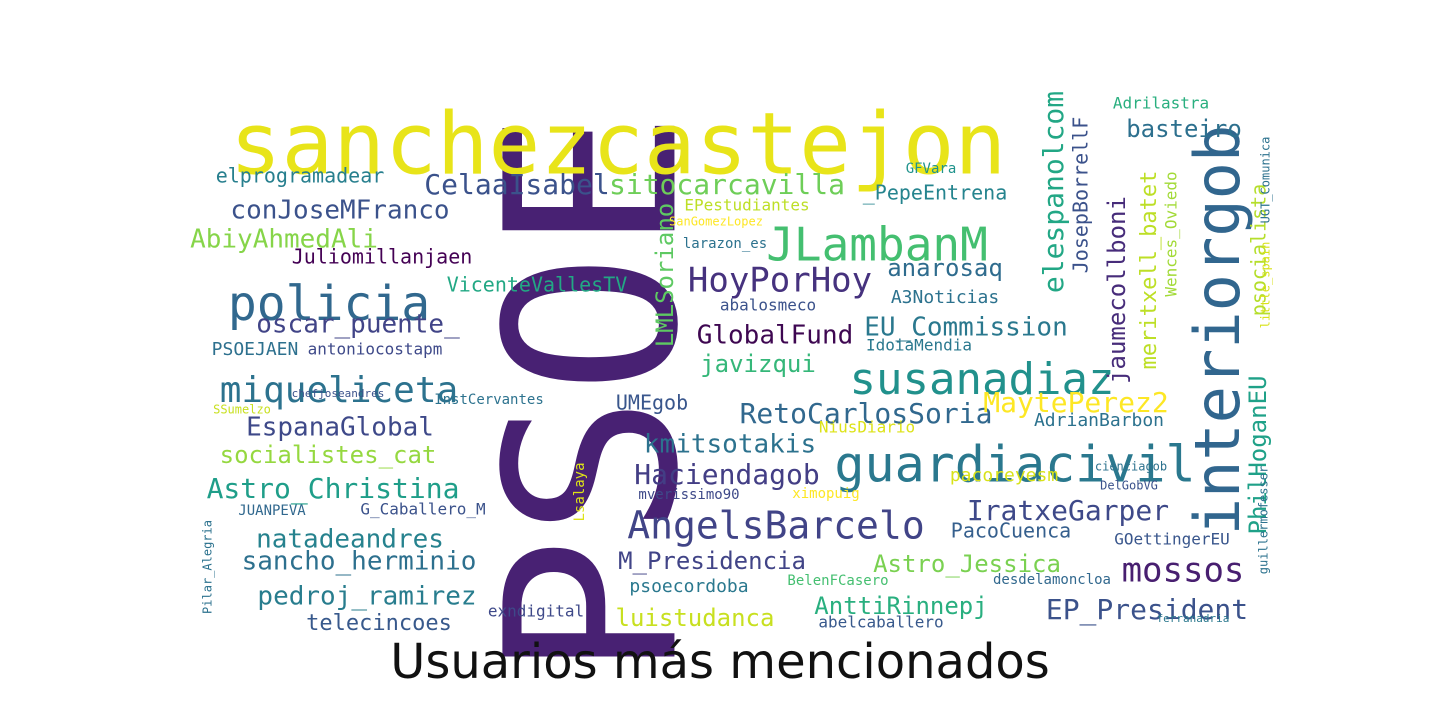  I want to click on word-guillermofesser: guillermofesser, so click(1264, 520).